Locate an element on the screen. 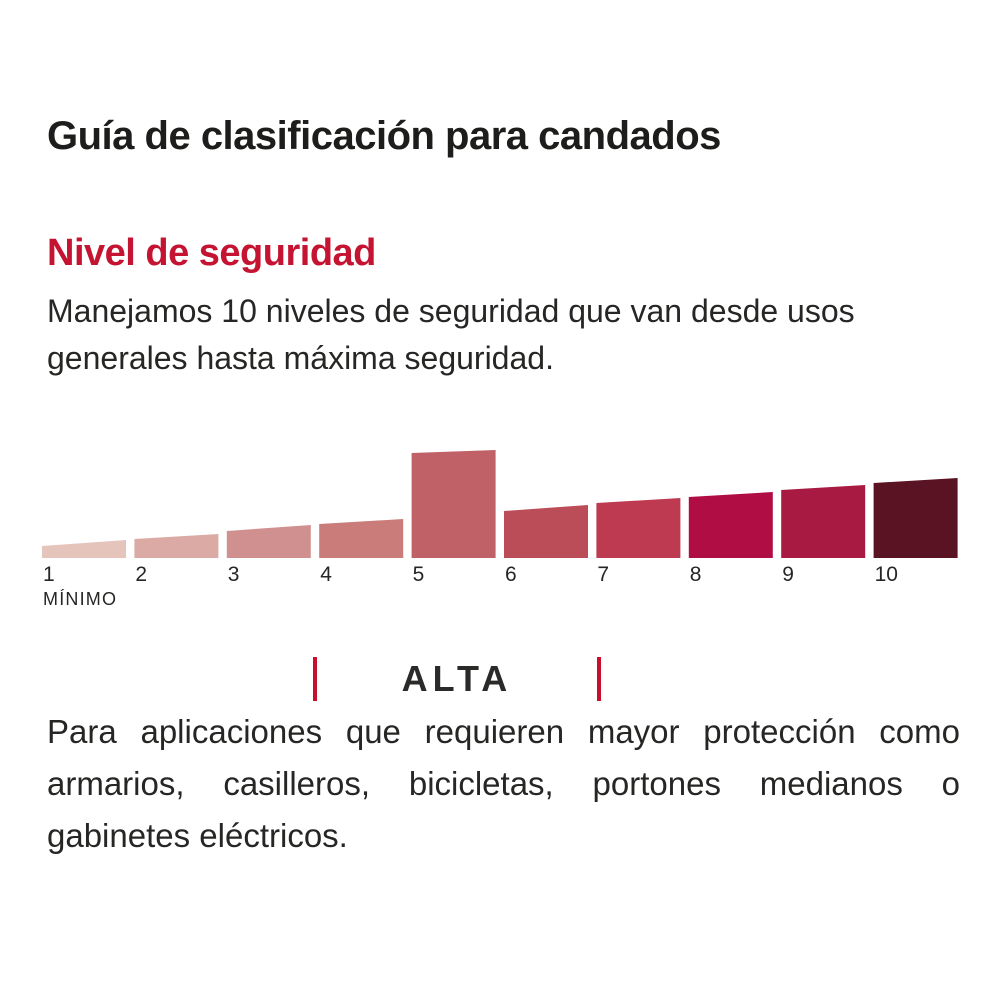  level-label-4: 4 is located at coordinates (326, 574).